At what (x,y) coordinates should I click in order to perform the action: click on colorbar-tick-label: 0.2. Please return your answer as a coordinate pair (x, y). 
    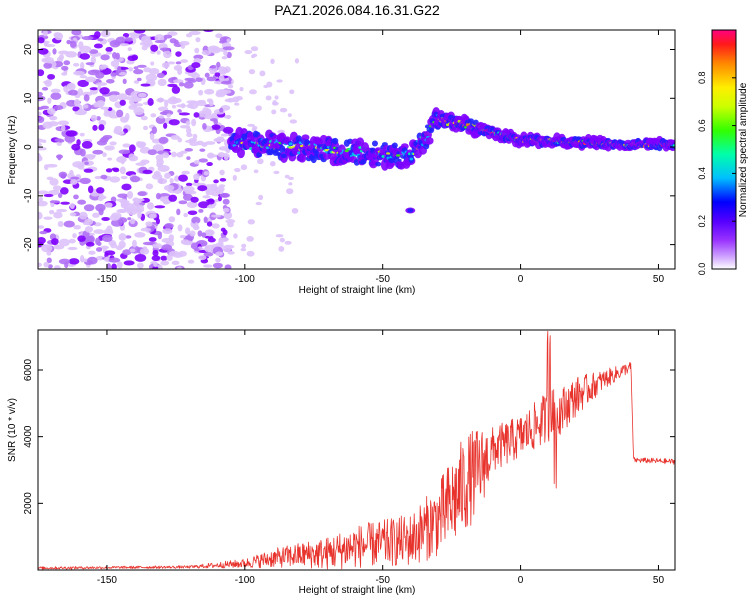
    Looking at the image, I should click on (702, 221).